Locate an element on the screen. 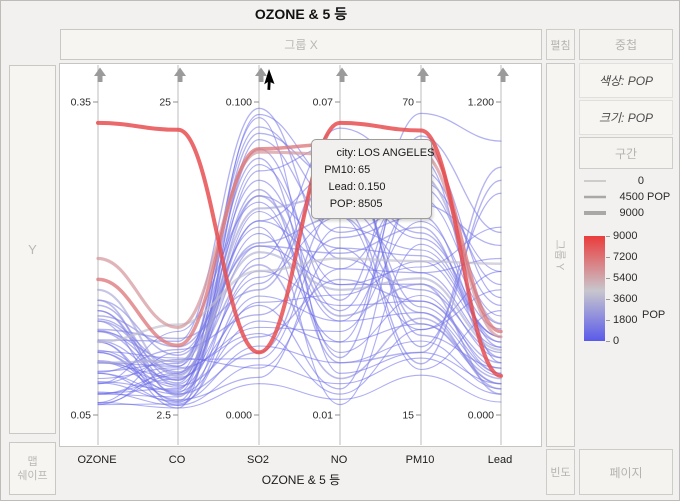  group-y-label: 그룹 Y is located at coordinates (559, 255).